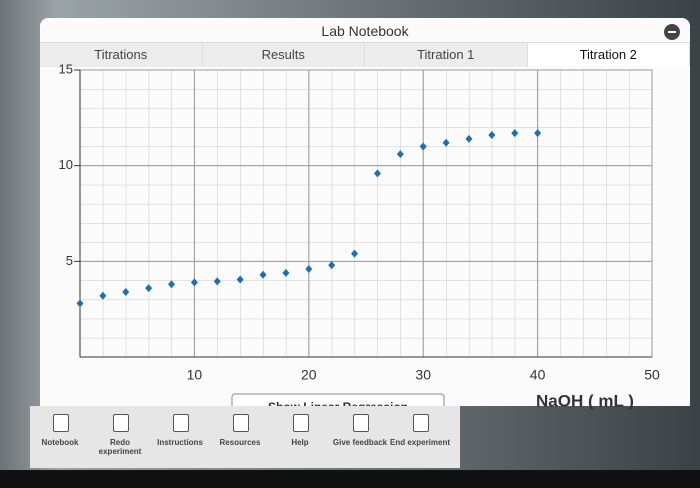 The height and width of the screenshot is (488, 700). I want to click on toolbar-button: Give feedback, so click(360, 437).